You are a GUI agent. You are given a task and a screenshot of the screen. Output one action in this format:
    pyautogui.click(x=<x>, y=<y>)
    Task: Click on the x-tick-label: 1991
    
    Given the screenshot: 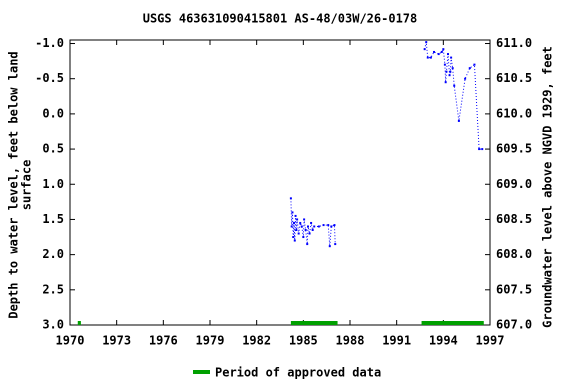 What is the action you would take?
    pyautogui.click(x=396, y=341)
    